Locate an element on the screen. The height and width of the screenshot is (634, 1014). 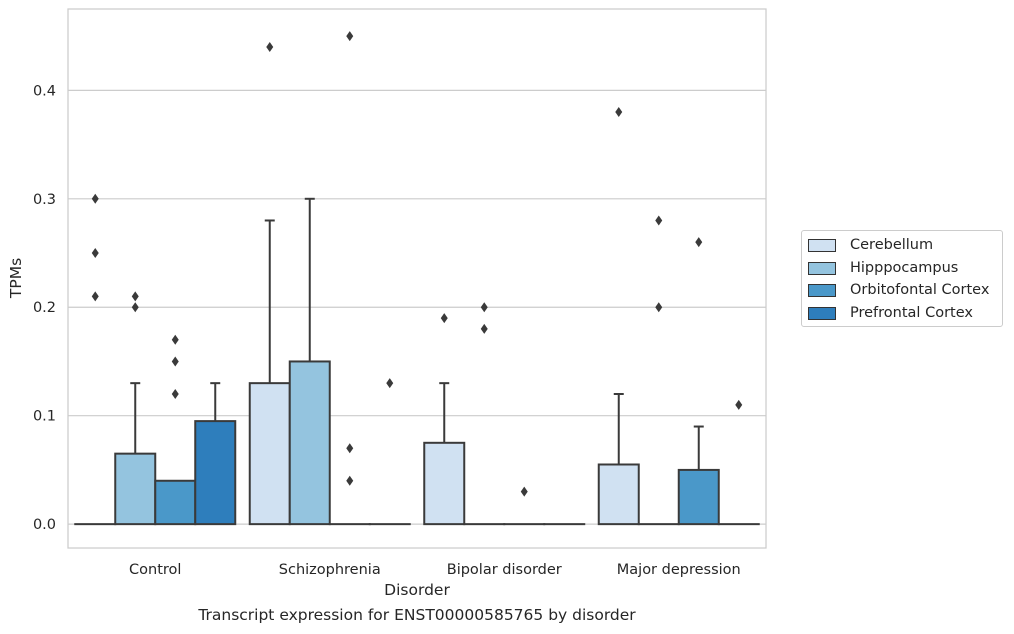
y-axis-label: TPMs is located at coordinates (16, 278).